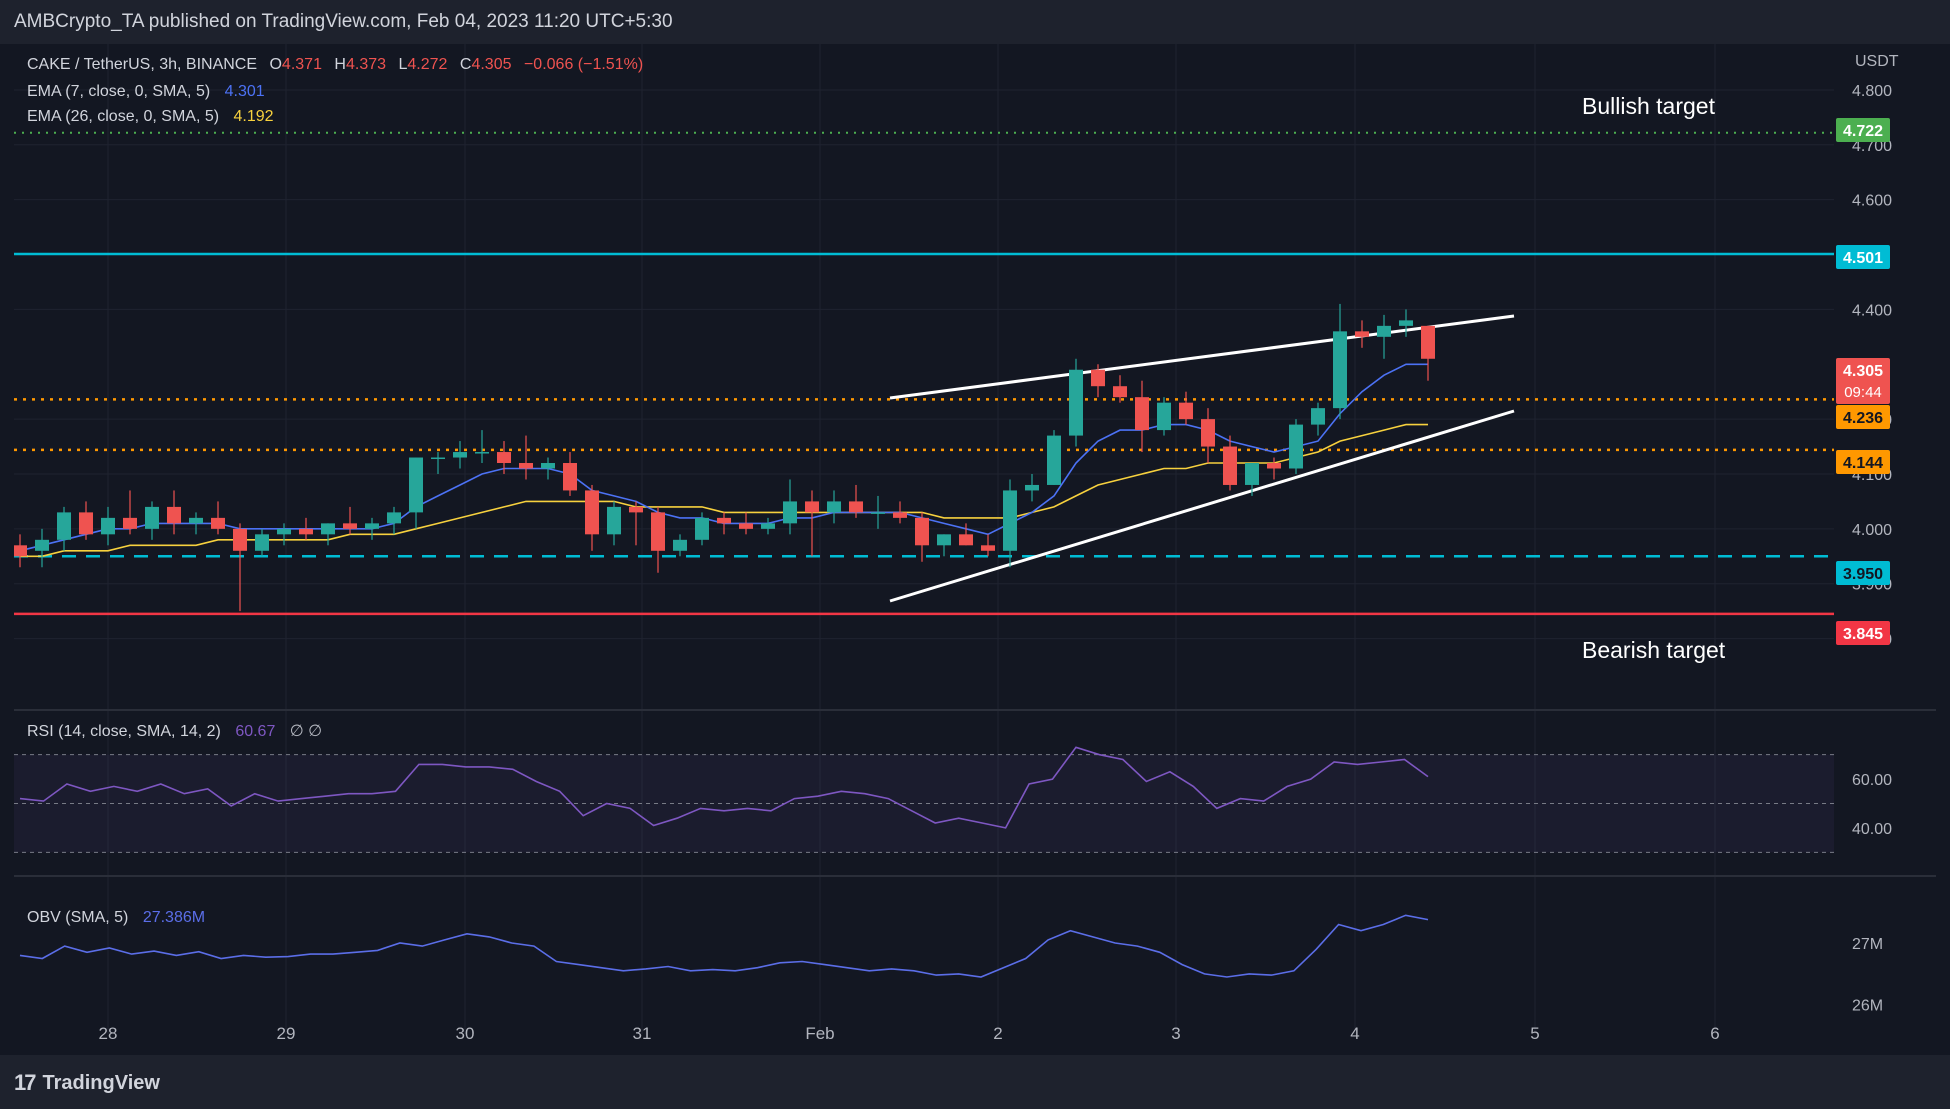 The width and height of the screenshot is (1950, 1109). What do you see at coordinates (302, 64) in the screenshot?
I see `ohlc-open: 4.371` at bounding box center [302, 64].